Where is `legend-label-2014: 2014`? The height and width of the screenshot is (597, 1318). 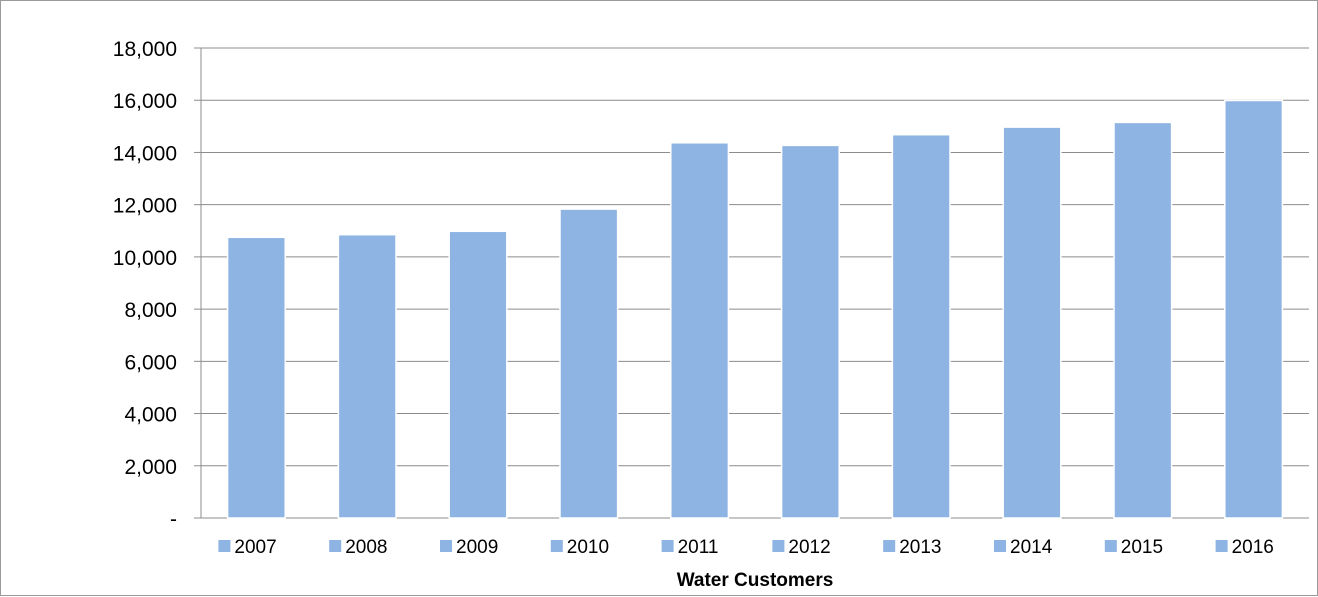 legend-label-2014: 2014 is located at coordinates (1031, 547).